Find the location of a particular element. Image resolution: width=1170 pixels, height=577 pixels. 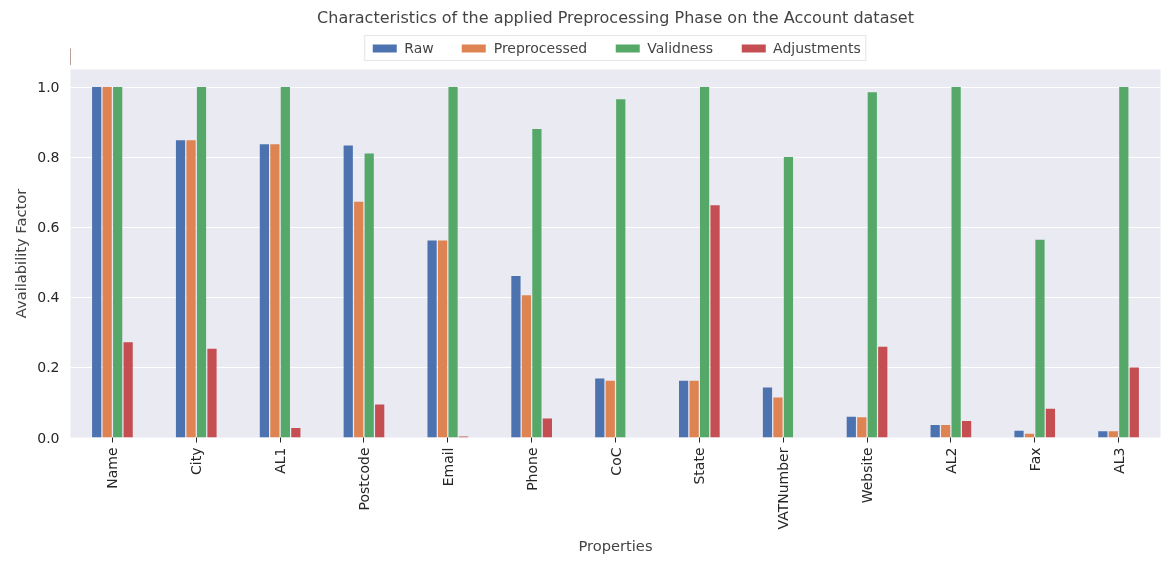

x-tick-label: State is located at coordinates (699, 466).